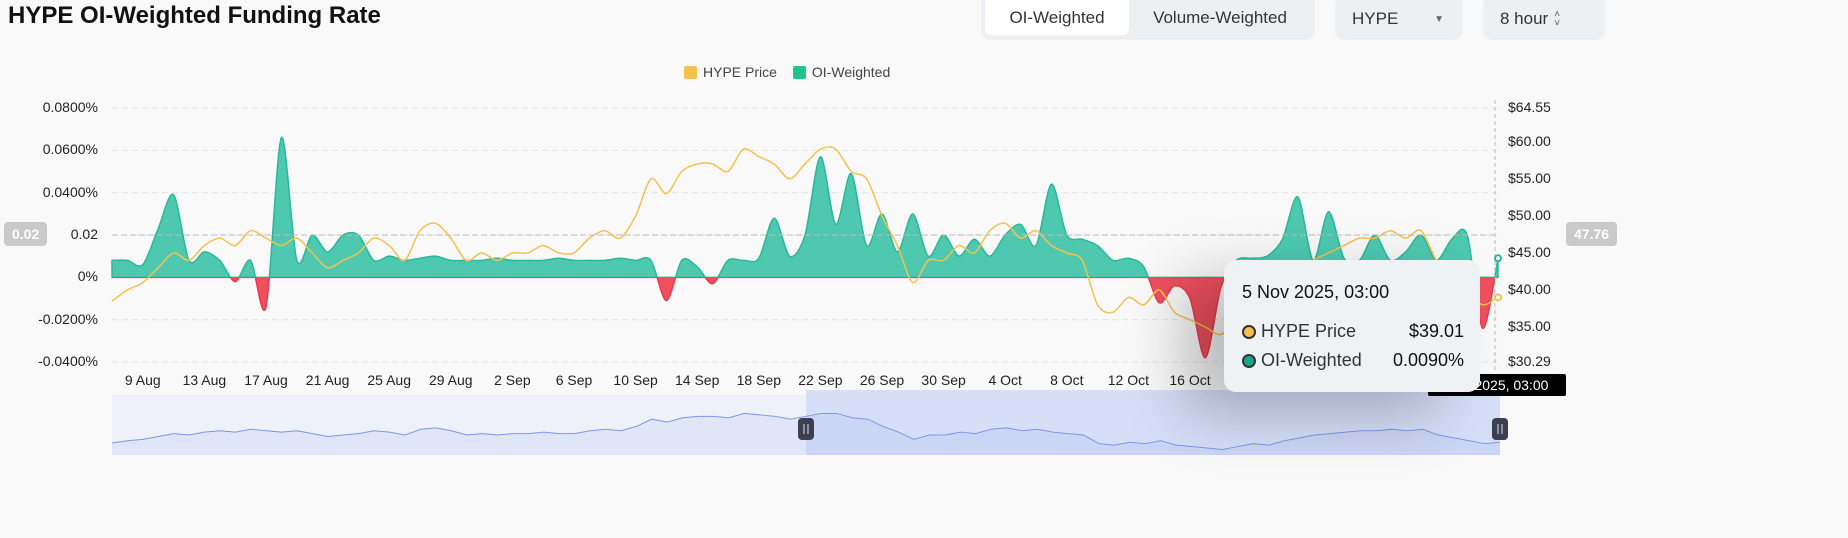  Describe the element at coordinates (1249, 331) in the screenshot. I see `price-dot-icon` at that location.